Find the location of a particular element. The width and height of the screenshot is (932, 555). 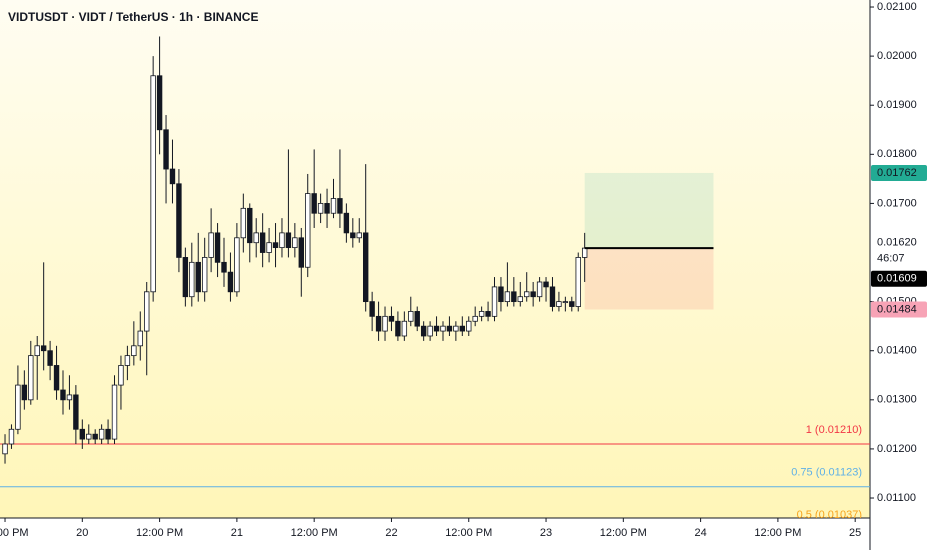

last-price-label: 0.01620 is located at coordinates (897, 243).